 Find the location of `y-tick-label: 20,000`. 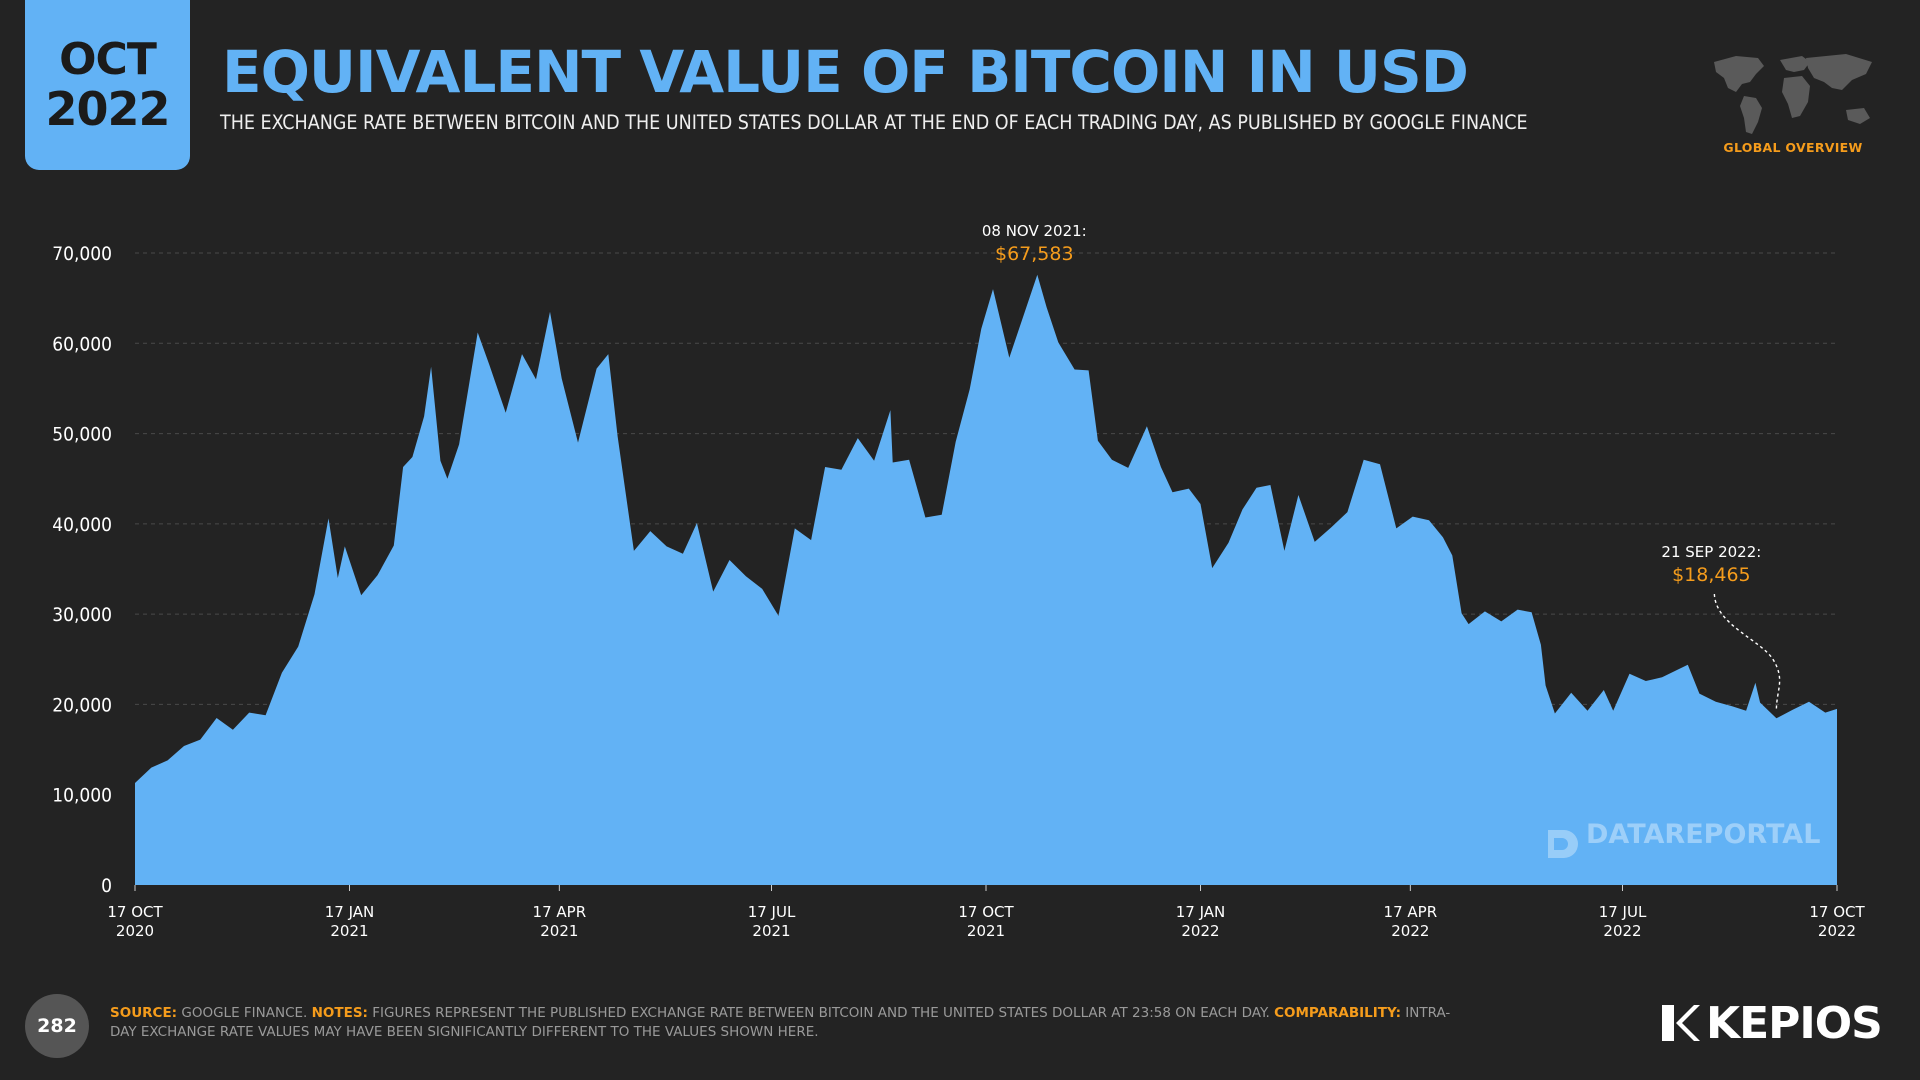

y-tick-label: 20,000 is located at coordinates (82, 705).